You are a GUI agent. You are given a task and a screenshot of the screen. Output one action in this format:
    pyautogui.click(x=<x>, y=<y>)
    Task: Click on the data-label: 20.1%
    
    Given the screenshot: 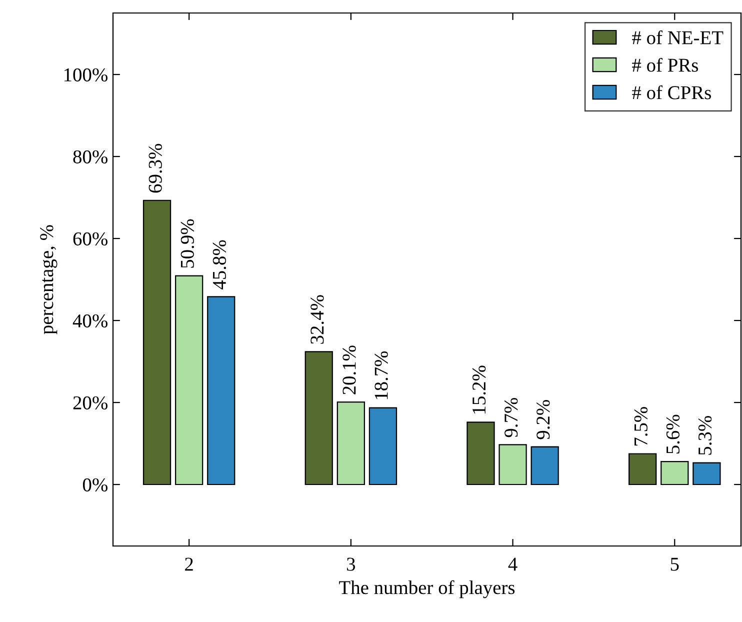 What is the action you would take?
    pyautogui.click(x=349, y=370)
    